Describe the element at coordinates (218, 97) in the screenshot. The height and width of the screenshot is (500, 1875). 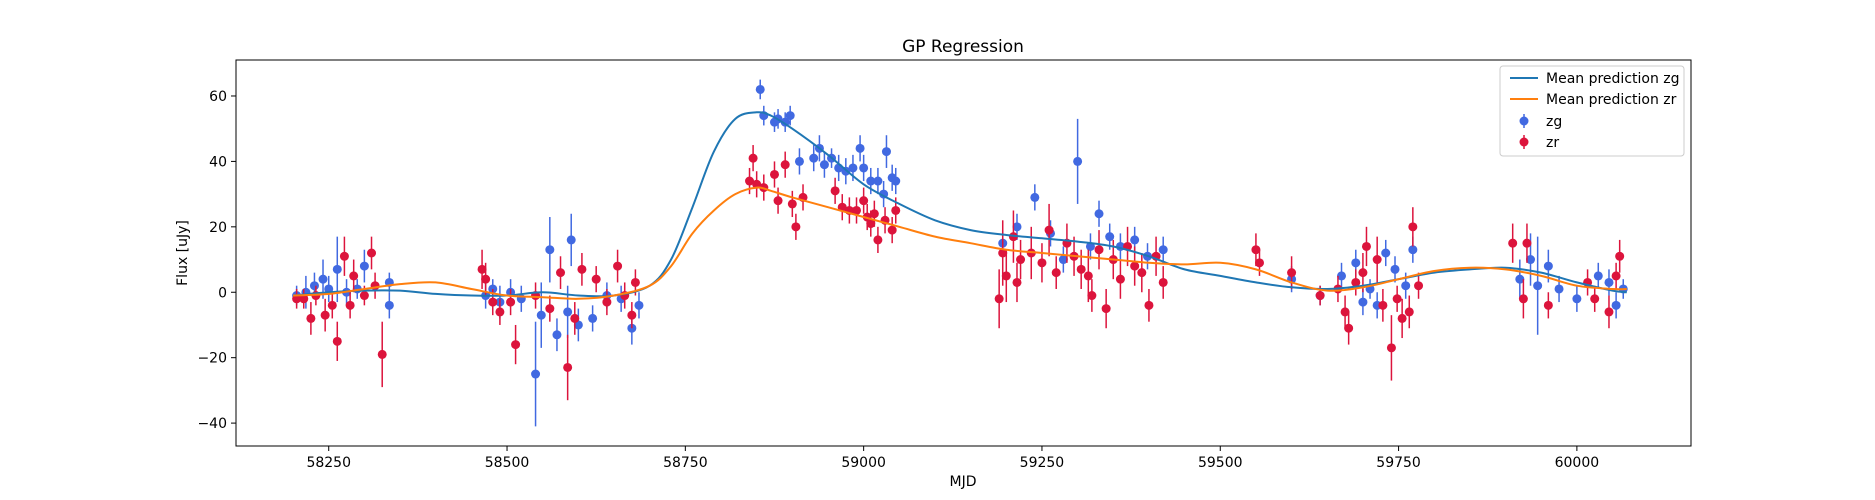
I see `y-tick-label-5: 60` at that location.